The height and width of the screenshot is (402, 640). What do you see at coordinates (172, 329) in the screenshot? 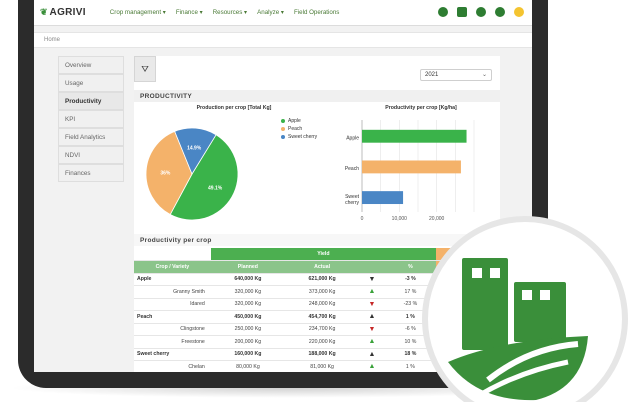
I see `table-cell: Clingstone` at bounding box center [172, 329].